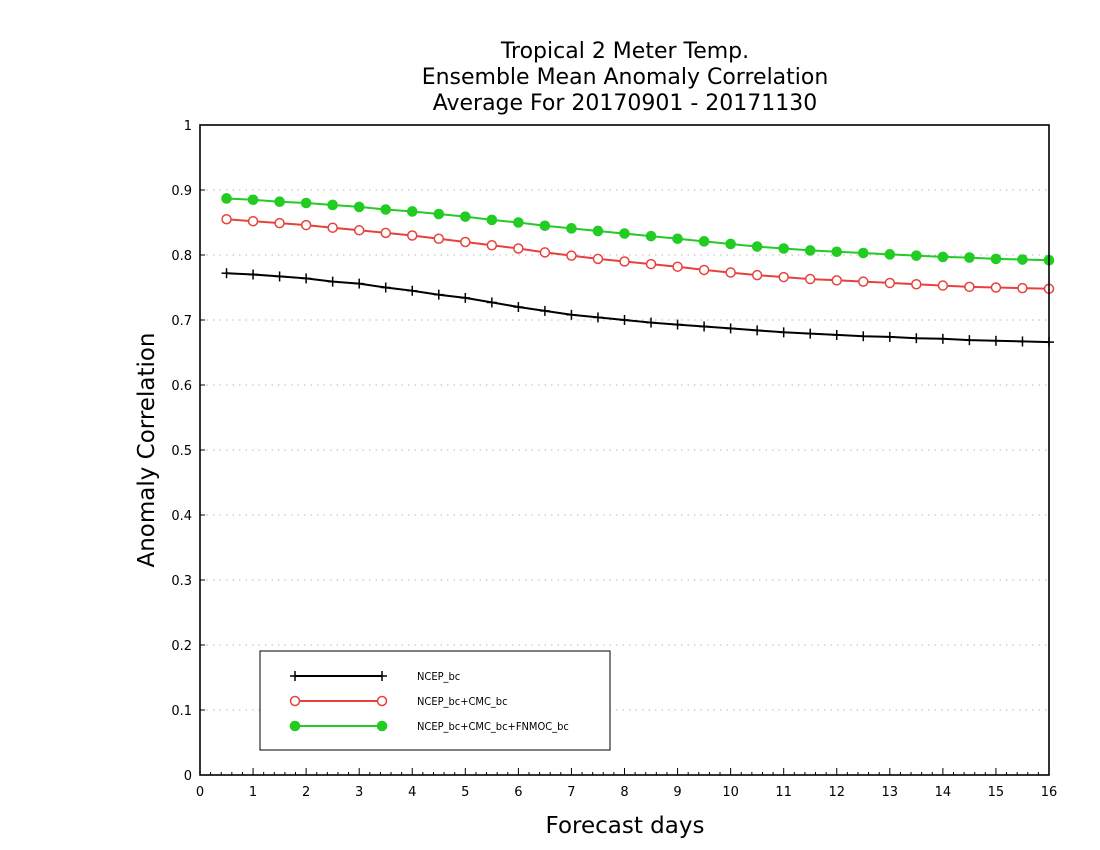  Describe the element at coordinates (996, 792) in the screenshot. I see `x-tick-label-15: 15` at that location.